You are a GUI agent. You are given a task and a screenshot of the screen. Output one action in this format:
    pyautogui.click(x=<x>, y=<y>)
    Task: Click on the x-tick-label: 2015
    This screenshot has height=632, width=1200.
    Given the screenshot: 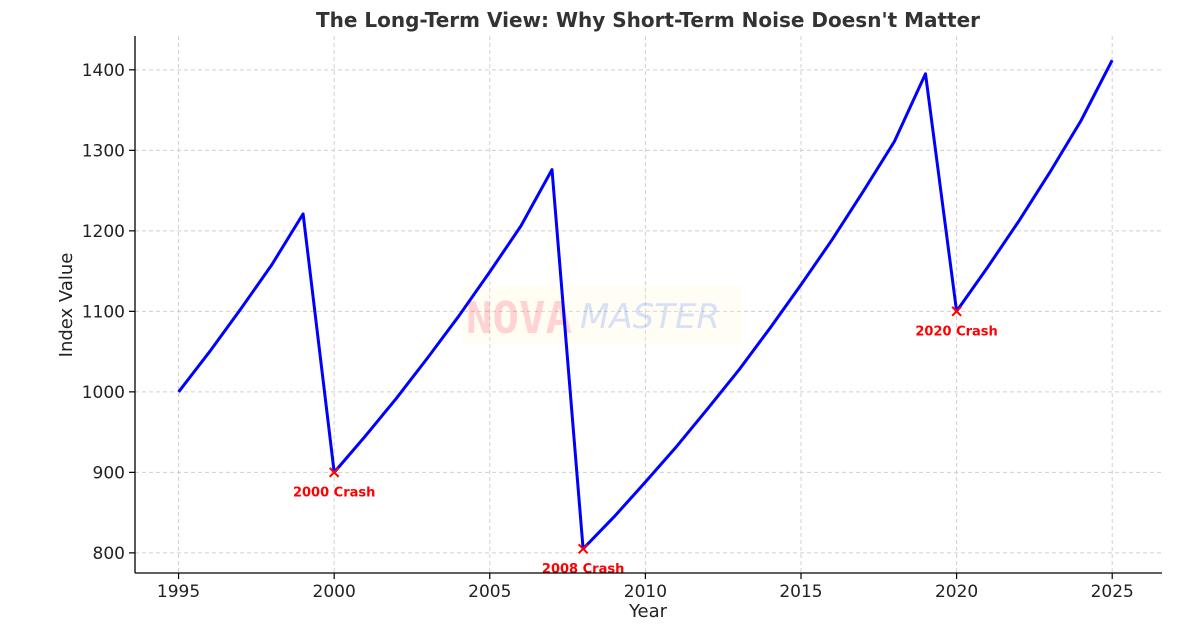 What is the action you would take?
    pyautogui.click(x=800, y=592)
    